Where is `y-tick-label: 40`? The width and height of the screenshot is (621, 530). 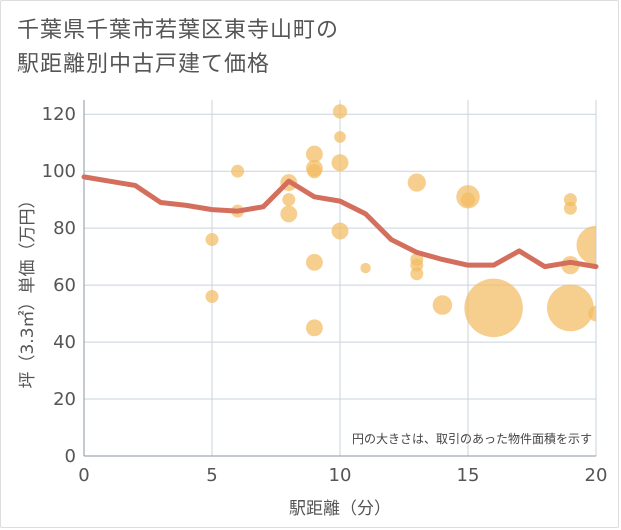
y-tick-label: 40 is located at coordinates (64, 342).